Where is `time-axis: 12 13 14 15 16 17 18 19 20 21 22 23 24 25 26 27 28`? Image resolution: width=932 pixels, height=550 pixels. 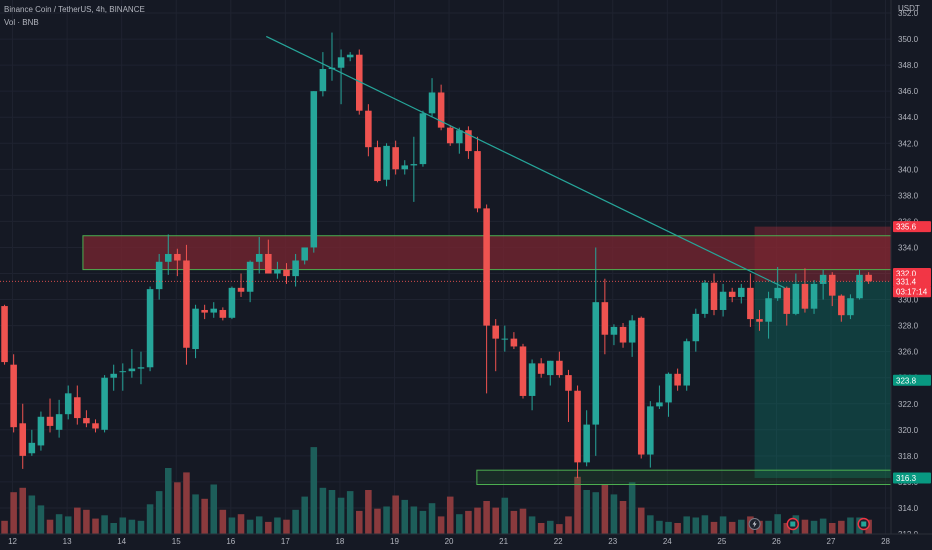 time-axis: 12 13 14 15 16 17 18 19 20 21 22 23 24 25 26 27 28 is located at coordinates (466, 541).